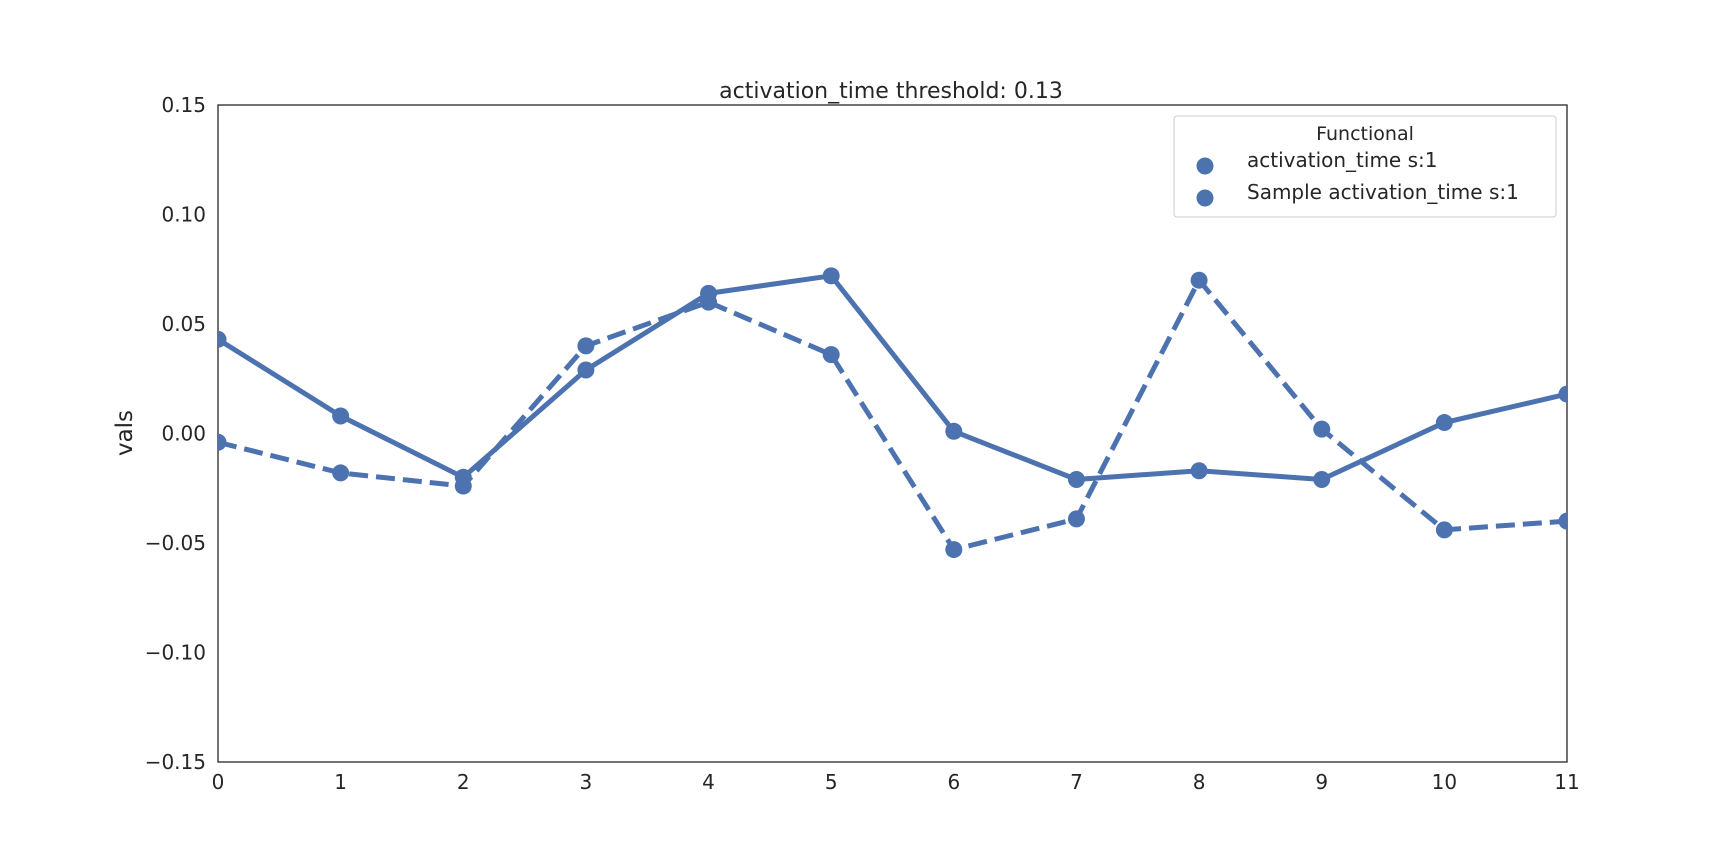 The image size is (1728, 868). Describe the element at coordinates (183, 434) in the screenshot. I see `y-tick-label: 0.00` at that location.